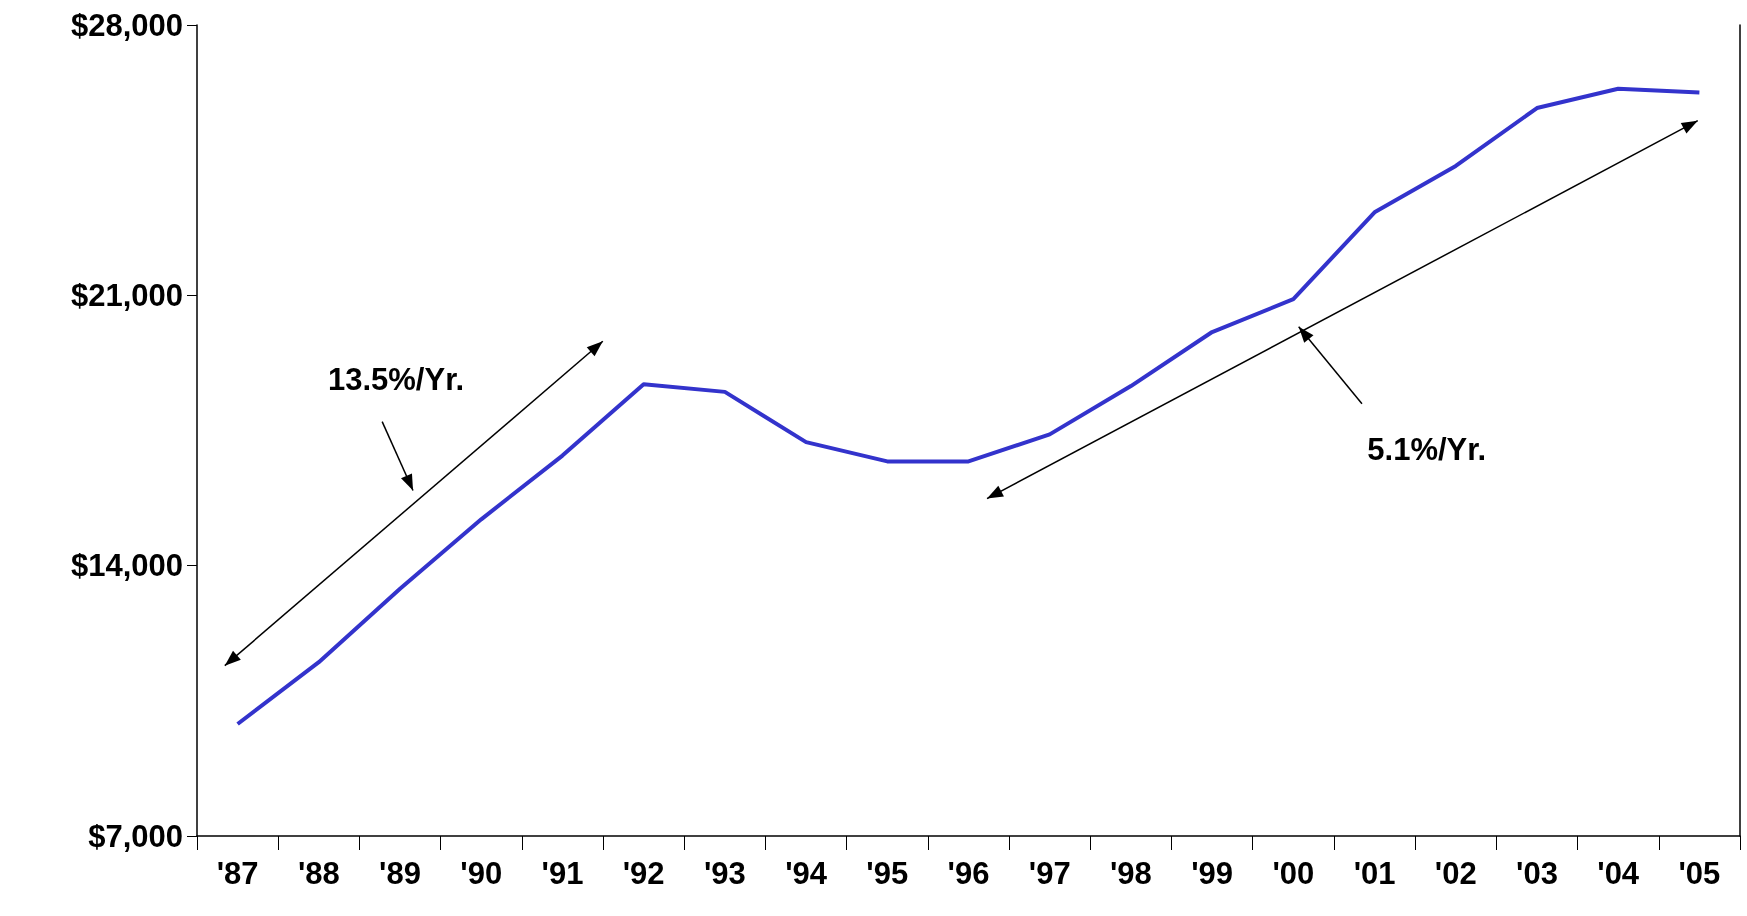 This screenshot has width=1747, height=916. I want to click on x-tick-label: '92, so click(643, 873).